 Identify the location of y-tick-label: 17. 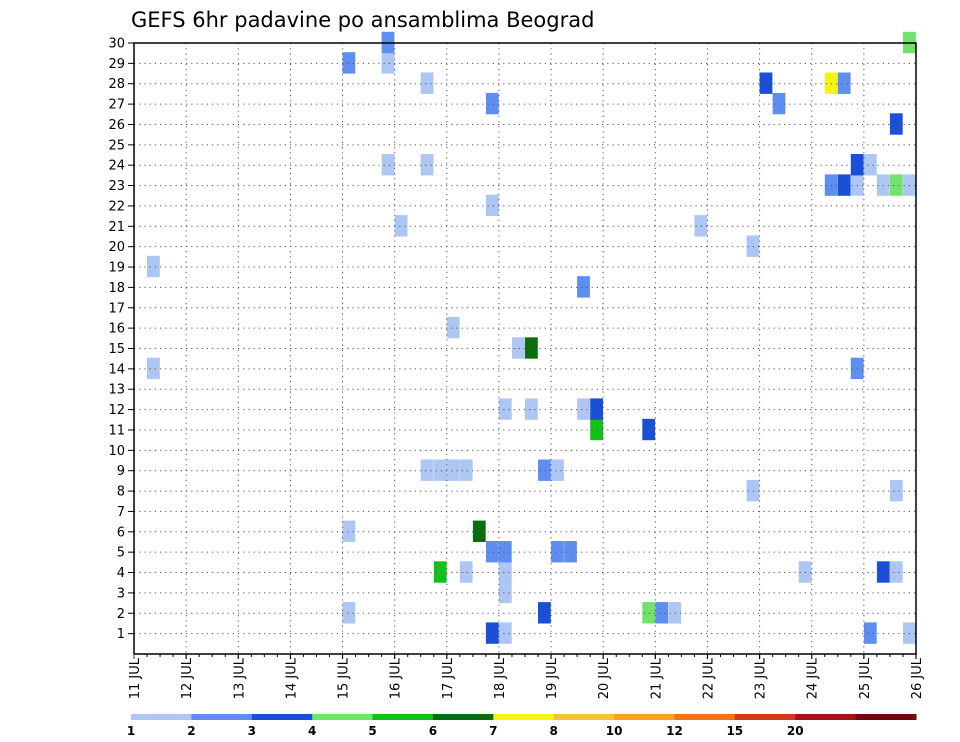
(116, 308).